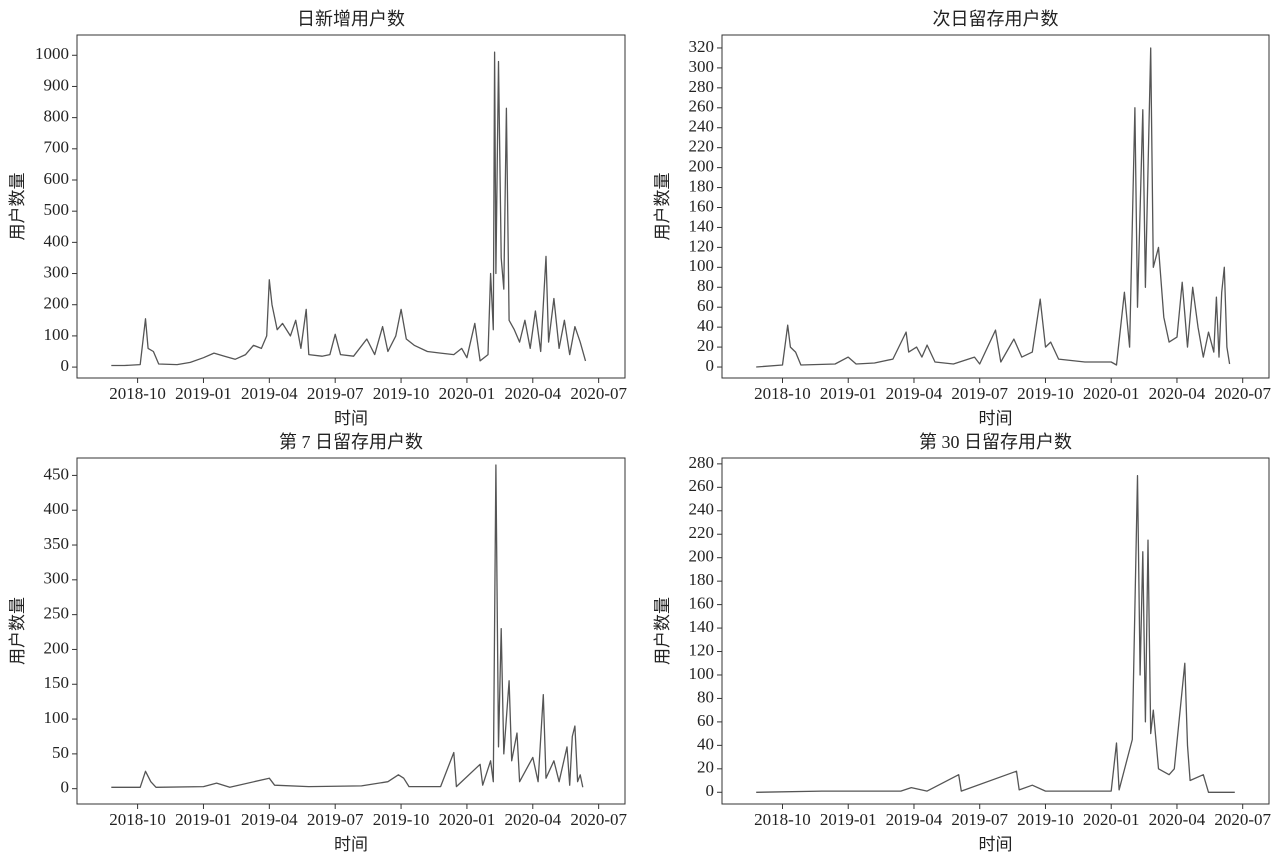 This screenshot has height=862, width=1280. What do you see at coordinates (351, 19) in the screenshot?
I see `subplot-title: 日新增用户数` at bounding box center [351, 19].